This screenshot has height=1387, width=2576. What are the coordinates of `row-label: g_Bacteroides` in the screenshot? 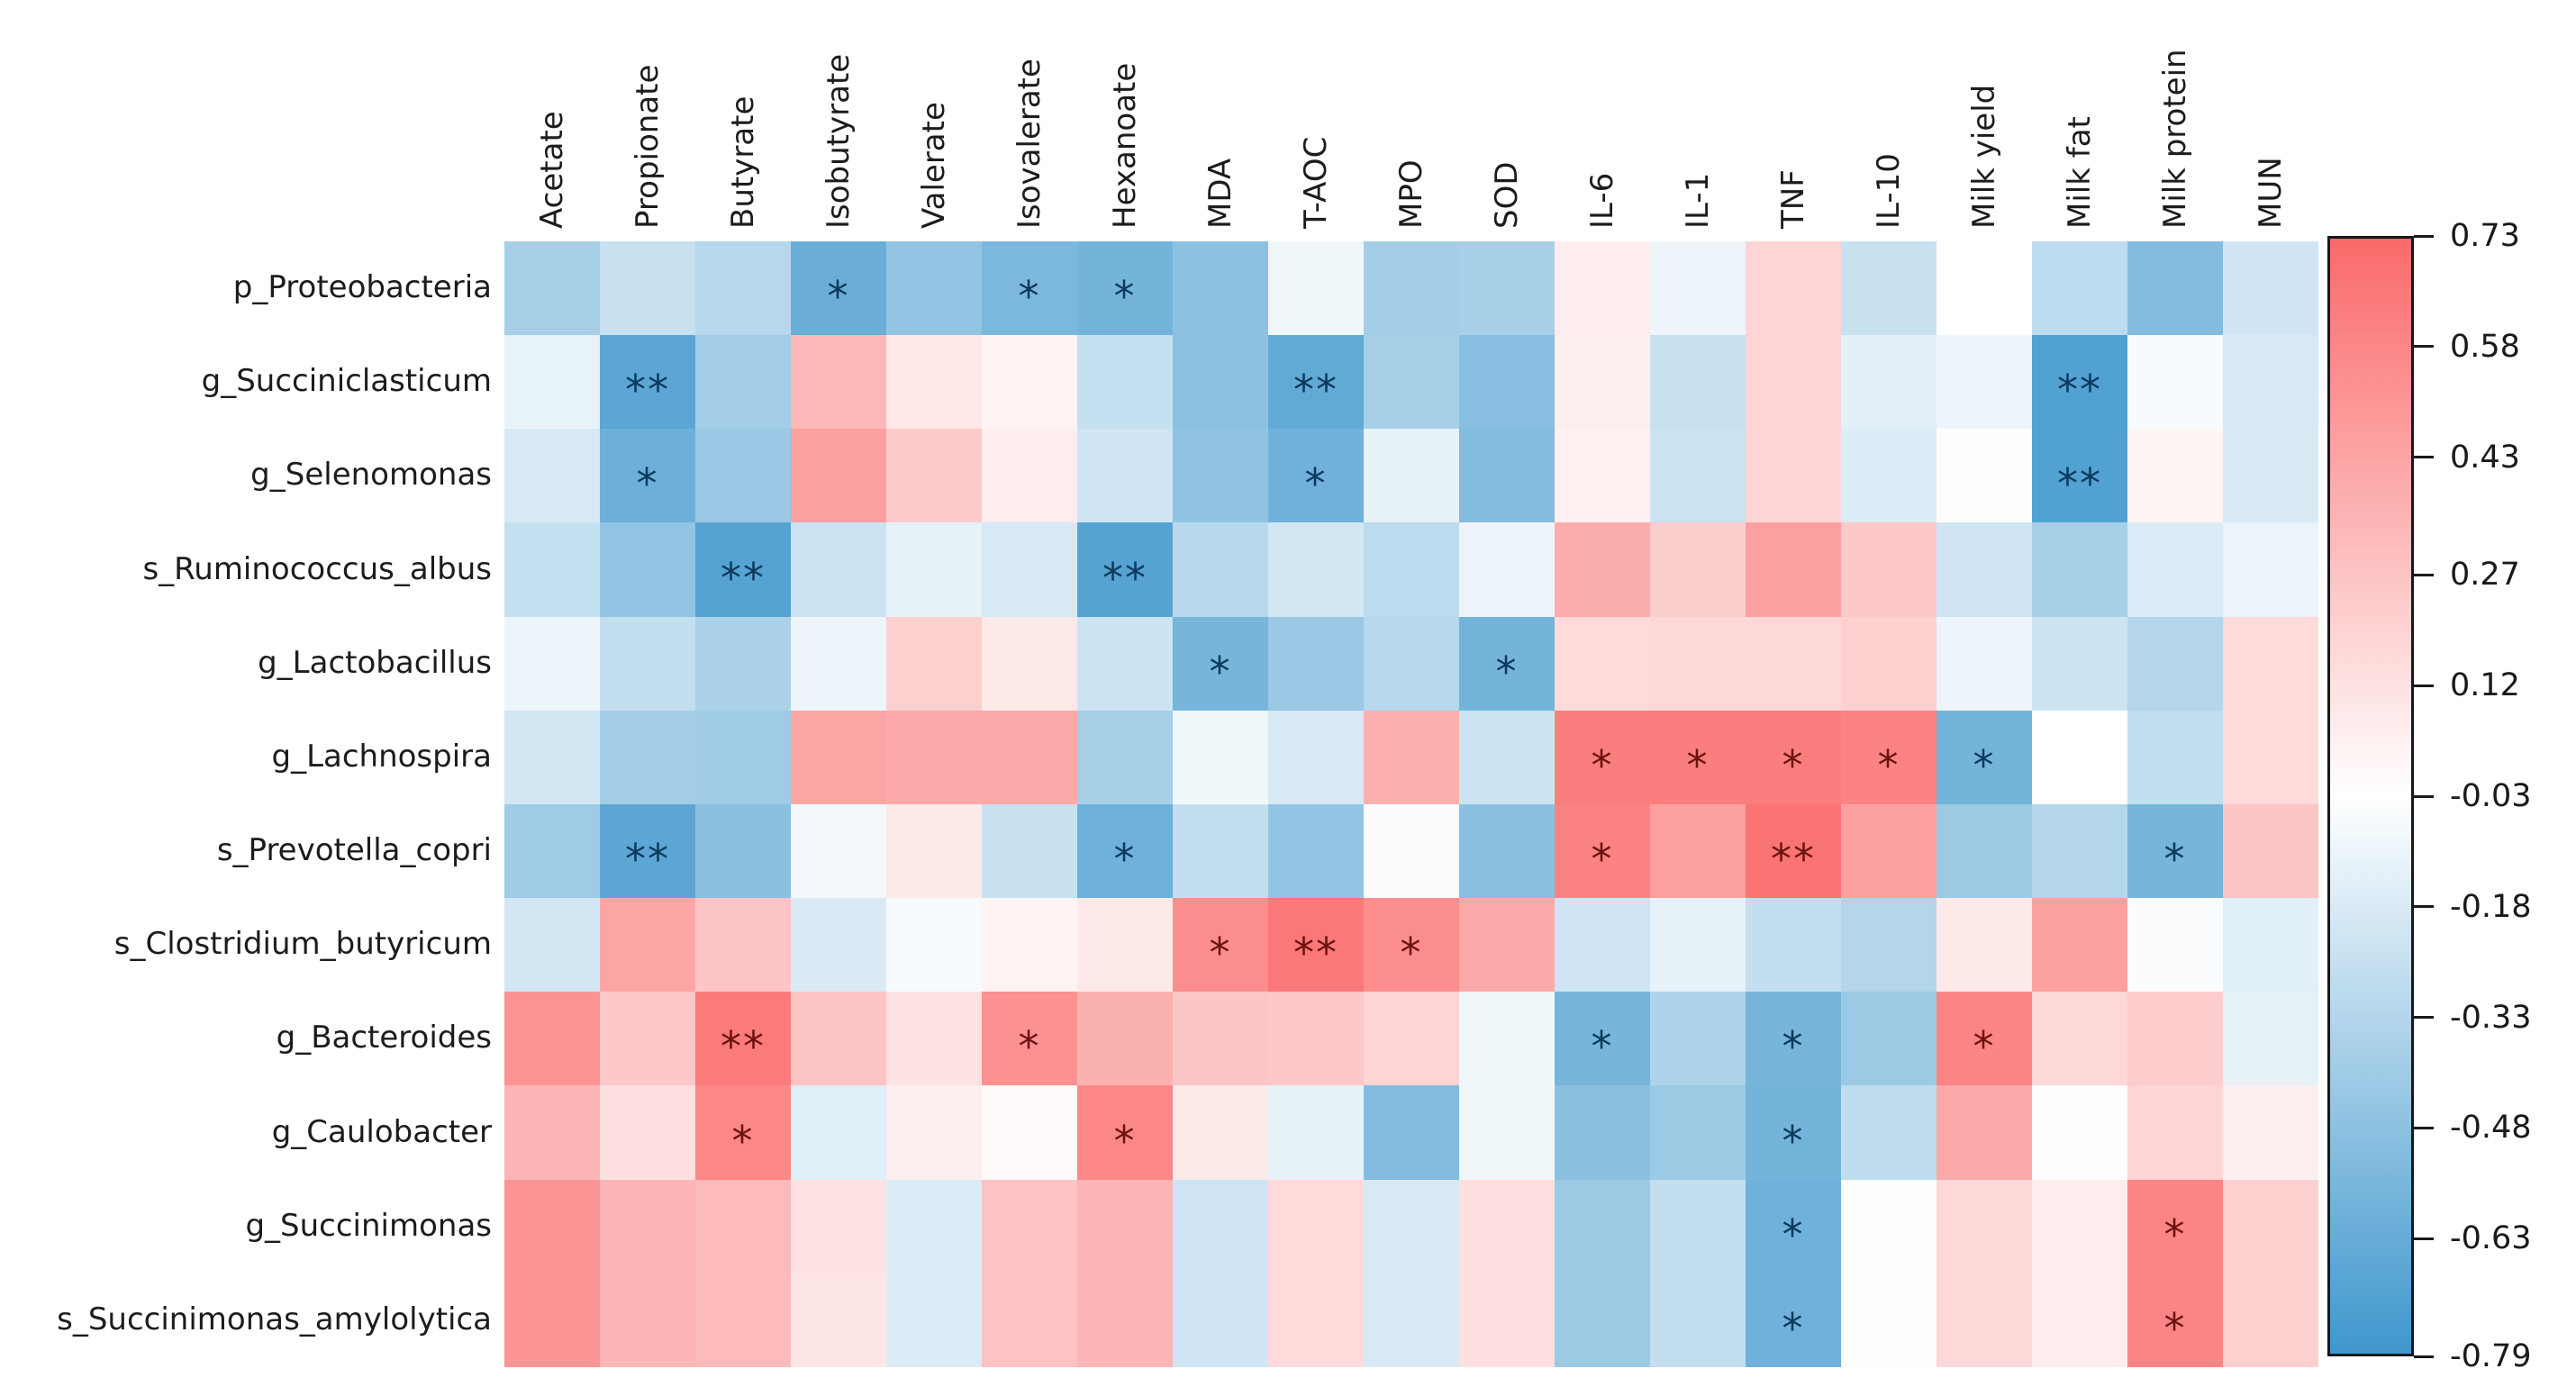 It's located at (384, 1038).